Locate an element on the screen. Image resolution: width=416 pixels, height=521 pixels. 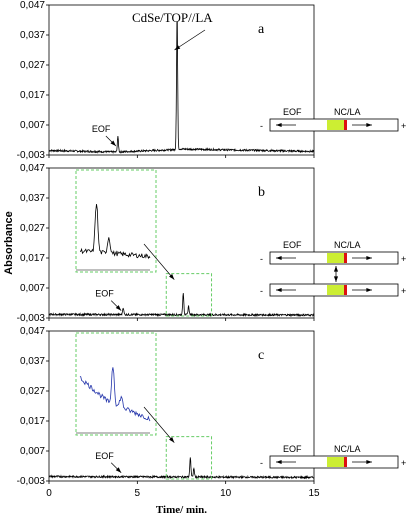
annotation-pointer is located at coordinates (190, 40).